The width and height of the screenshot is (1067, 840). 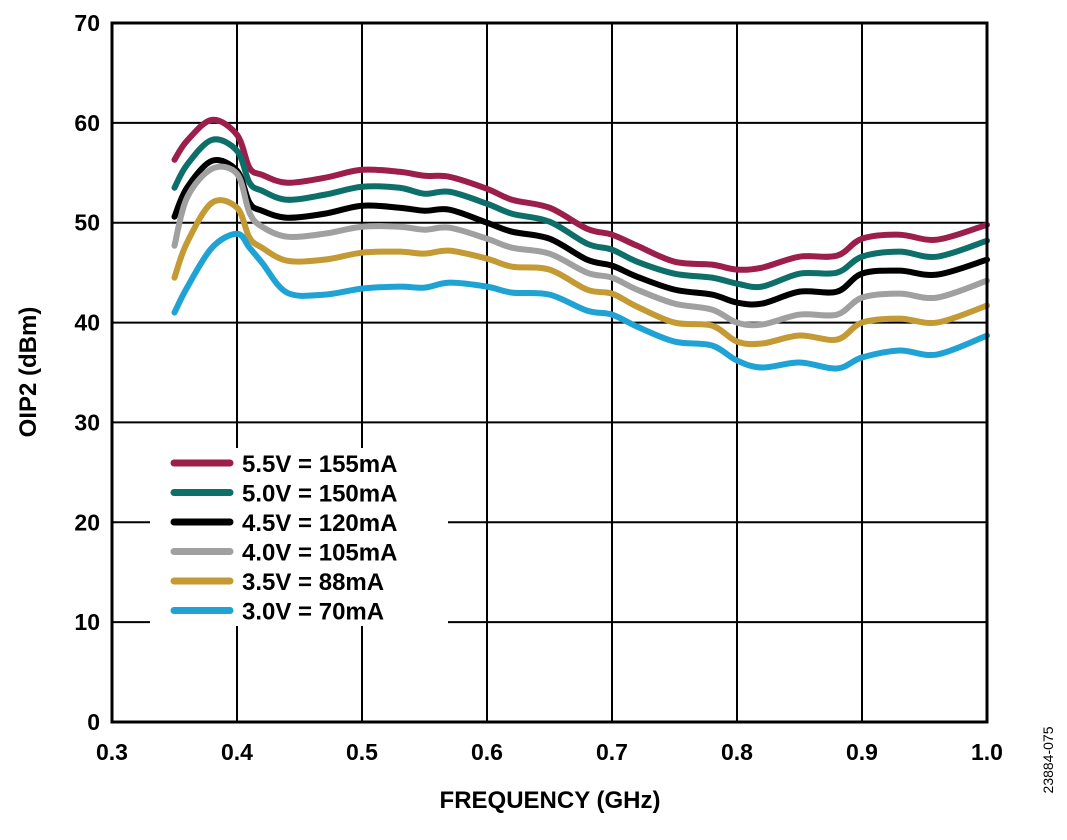 I want to click on legend-label: 5.5V = 155mA, so click(x=319, y=464).